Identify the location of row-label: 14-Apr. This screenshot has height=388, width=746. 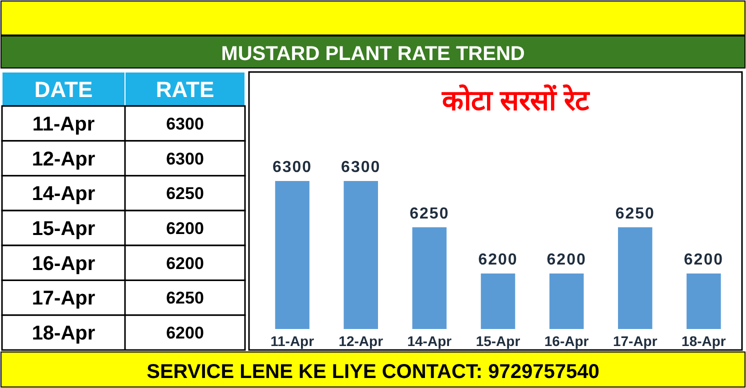
(64, 194).